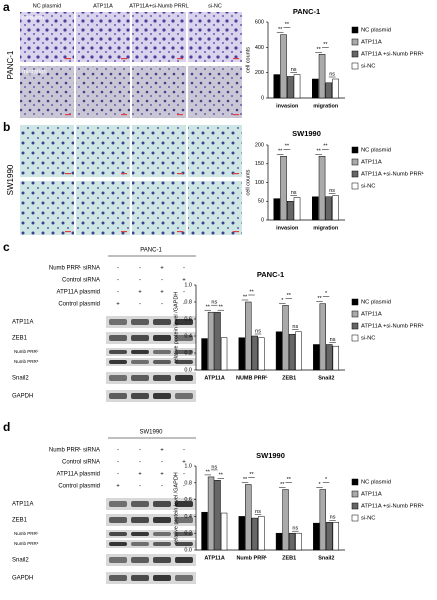 The height and width of the screenshot is (600, 437). I want to click on chart-title: PANC-1, so click(306, 11).